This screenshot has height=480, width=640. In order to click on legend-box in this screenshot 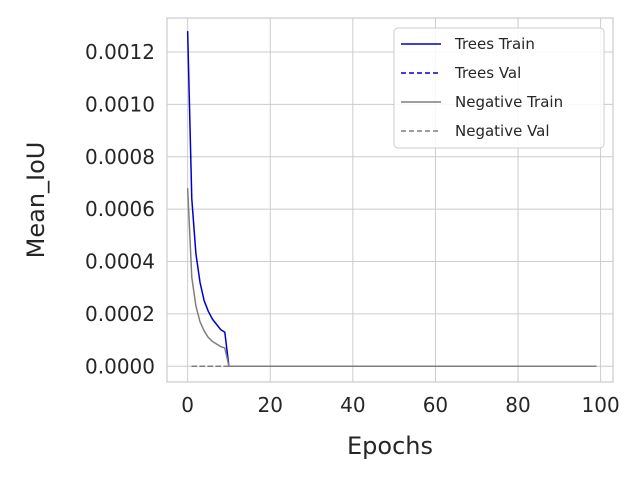, I will do `click(499, 88)`.